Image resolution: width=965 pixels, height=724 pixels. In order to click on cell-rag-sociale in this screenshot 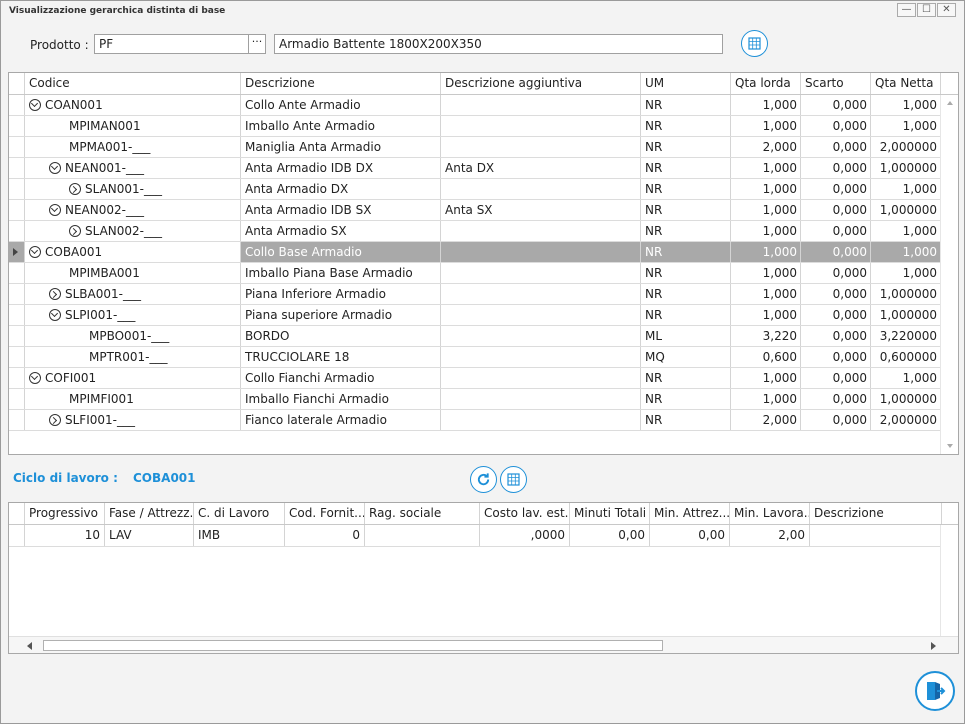, I will do `click(422, 535)`.